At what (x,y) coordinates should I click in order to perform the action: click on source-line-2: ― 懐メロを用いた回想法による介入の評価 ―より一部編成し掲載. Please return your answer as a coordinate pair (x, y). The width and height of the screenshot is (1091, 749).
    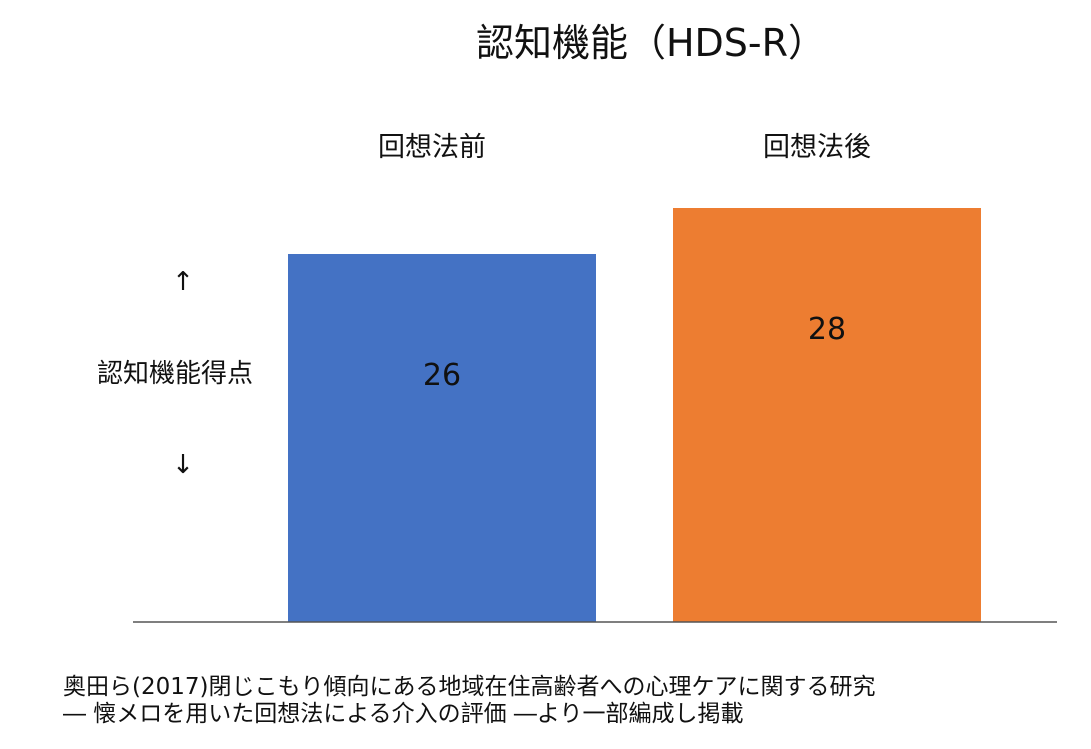
    Looking at the image, I should click on (403, 714).